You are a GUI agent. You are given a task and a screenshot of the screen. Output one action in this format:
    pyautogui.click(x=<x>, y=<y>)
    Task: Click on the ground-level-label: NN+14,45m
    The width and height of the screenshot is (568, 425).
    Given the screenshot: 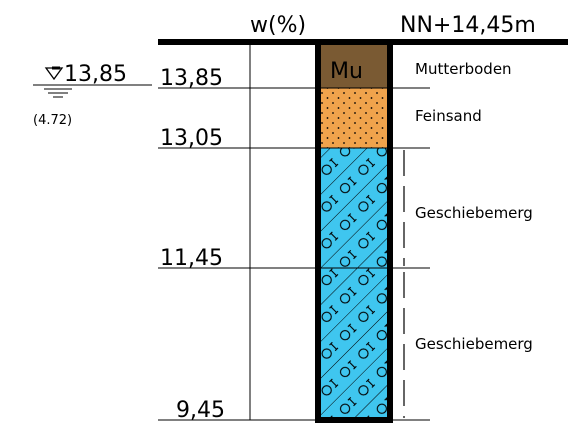 What is the action you would take?
    pyautogui.click(x=468, y=25)
    